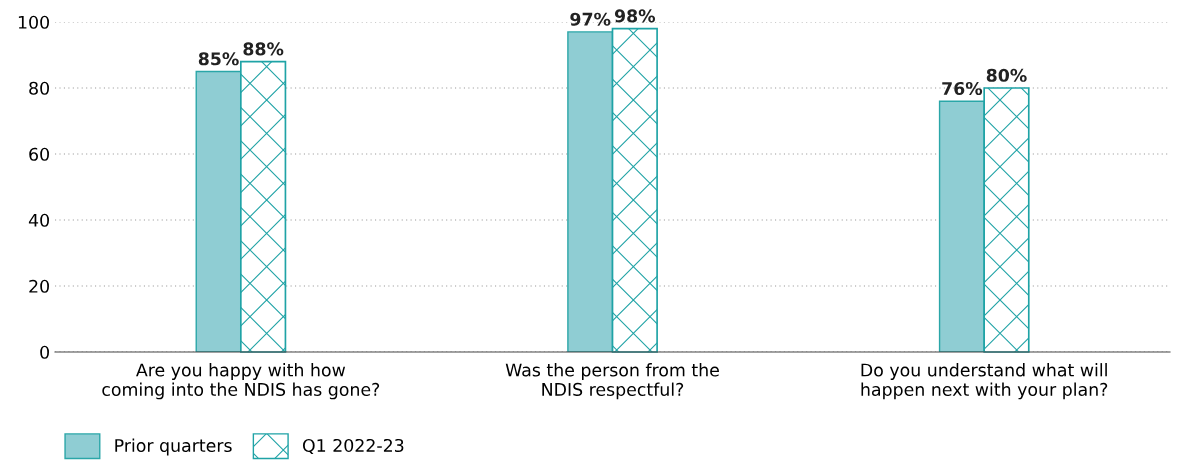 This screenshot has width=1177, height=471. Describe the element at coordinates (263, 49) in the screenshot. I see `data-label: 88%` at that location.